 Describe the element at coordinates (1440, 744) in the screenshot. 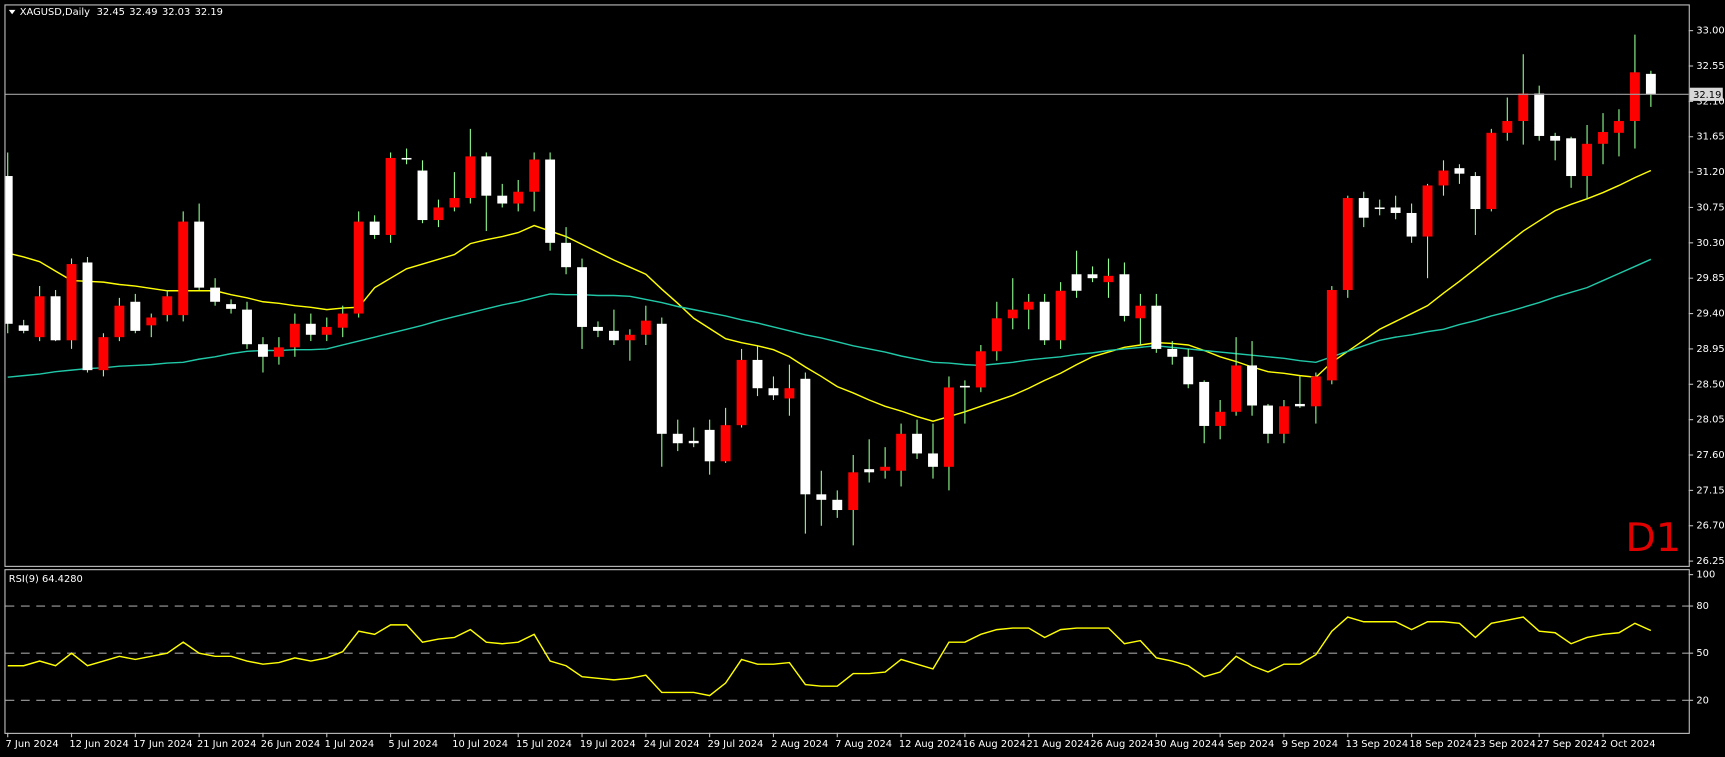

I see `x-tick-label: 18 Sep 2024` at that location.